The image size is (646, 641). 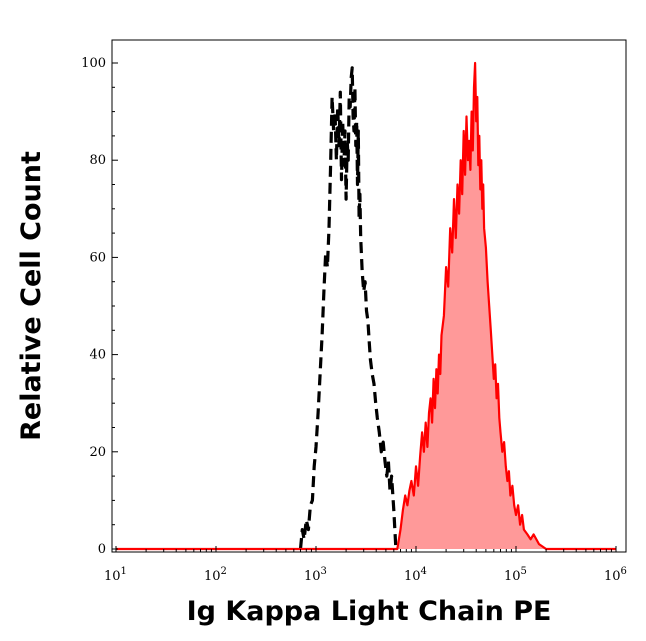 I want to click on y-tick-label: 60, so click(x=97, y=257).